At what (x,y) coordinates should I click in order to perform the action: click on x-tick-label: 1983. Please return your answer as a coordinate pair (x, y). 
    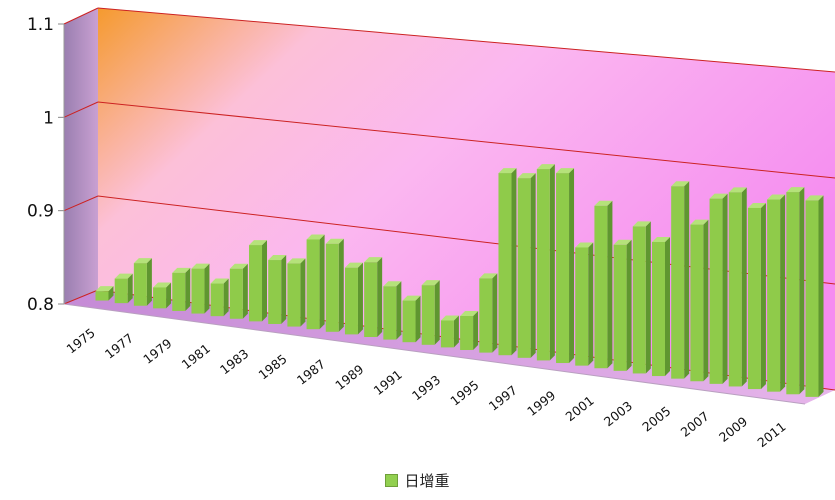
    Looking at the image, I should click on (234, 361).